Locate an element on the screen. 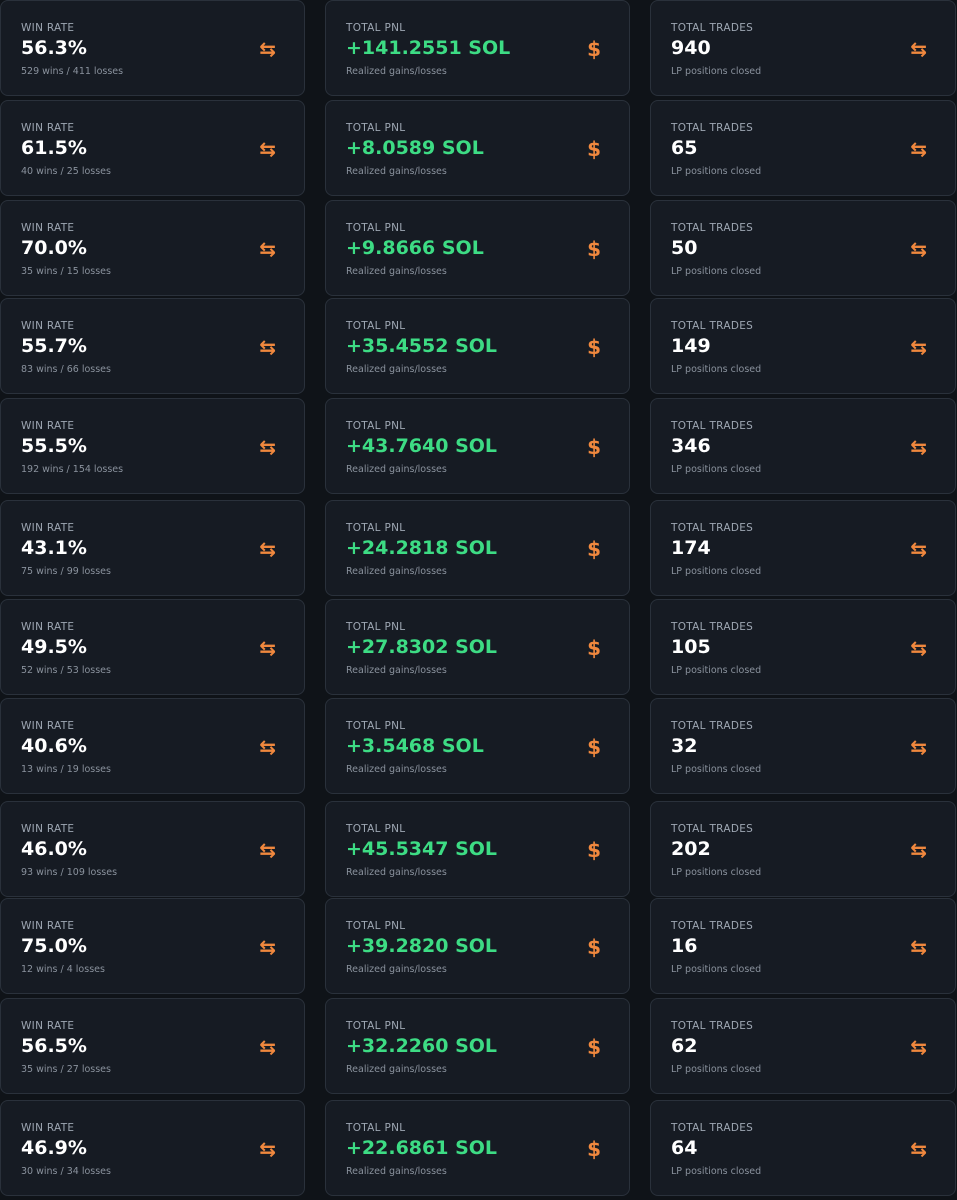 Image resolution: width=957 pixels, height=1200 pixels. win-loss-count: 192 wins / 154 losses is located at coordinates (72, 469).